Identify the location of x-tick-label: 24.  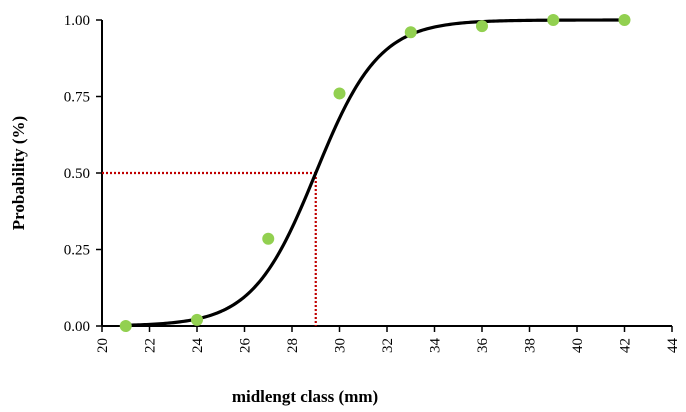
(198, 346).